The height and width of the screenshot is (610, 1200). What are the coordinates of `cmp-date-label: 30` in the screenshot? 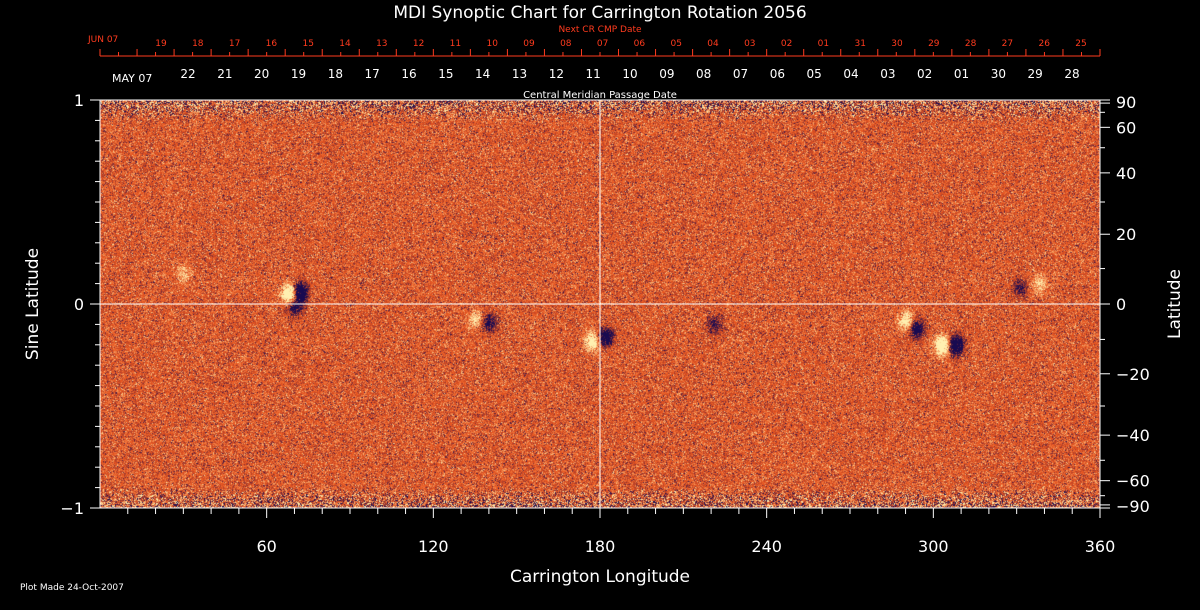 It's located at (998, 74).